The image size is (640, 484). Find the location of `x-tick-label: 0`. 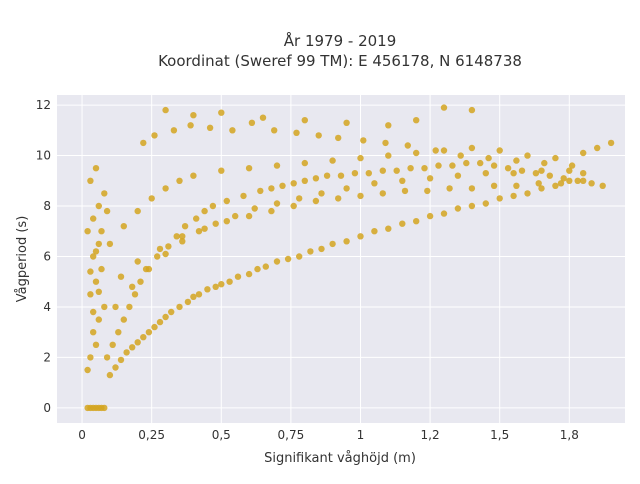

x-tick-label: 0 is located at coordinates (82, 435).